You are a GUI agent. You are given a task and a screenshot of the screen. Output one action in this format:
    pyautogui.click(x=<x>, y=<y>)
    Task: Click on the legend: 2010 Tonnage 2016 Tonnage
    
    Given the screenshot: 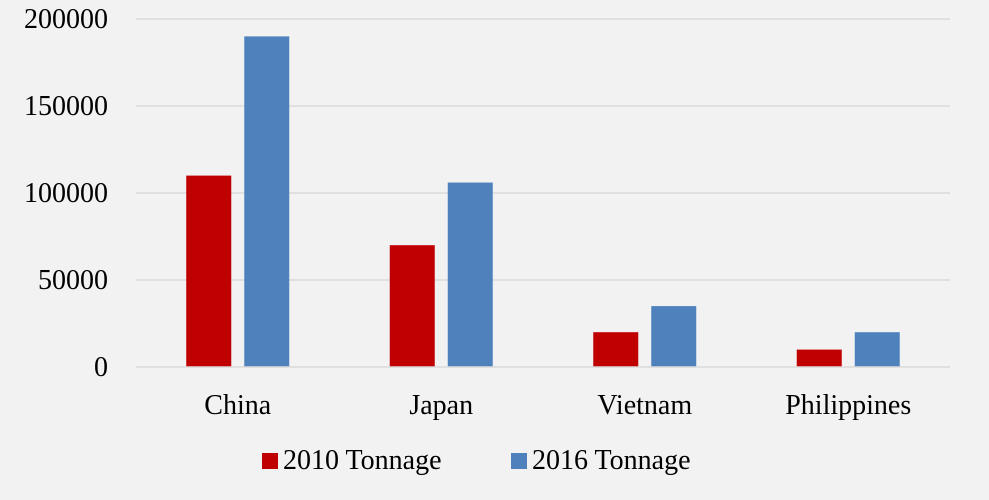 What is the action you would take?
    pyautogui.click(x=476, y=460)
    